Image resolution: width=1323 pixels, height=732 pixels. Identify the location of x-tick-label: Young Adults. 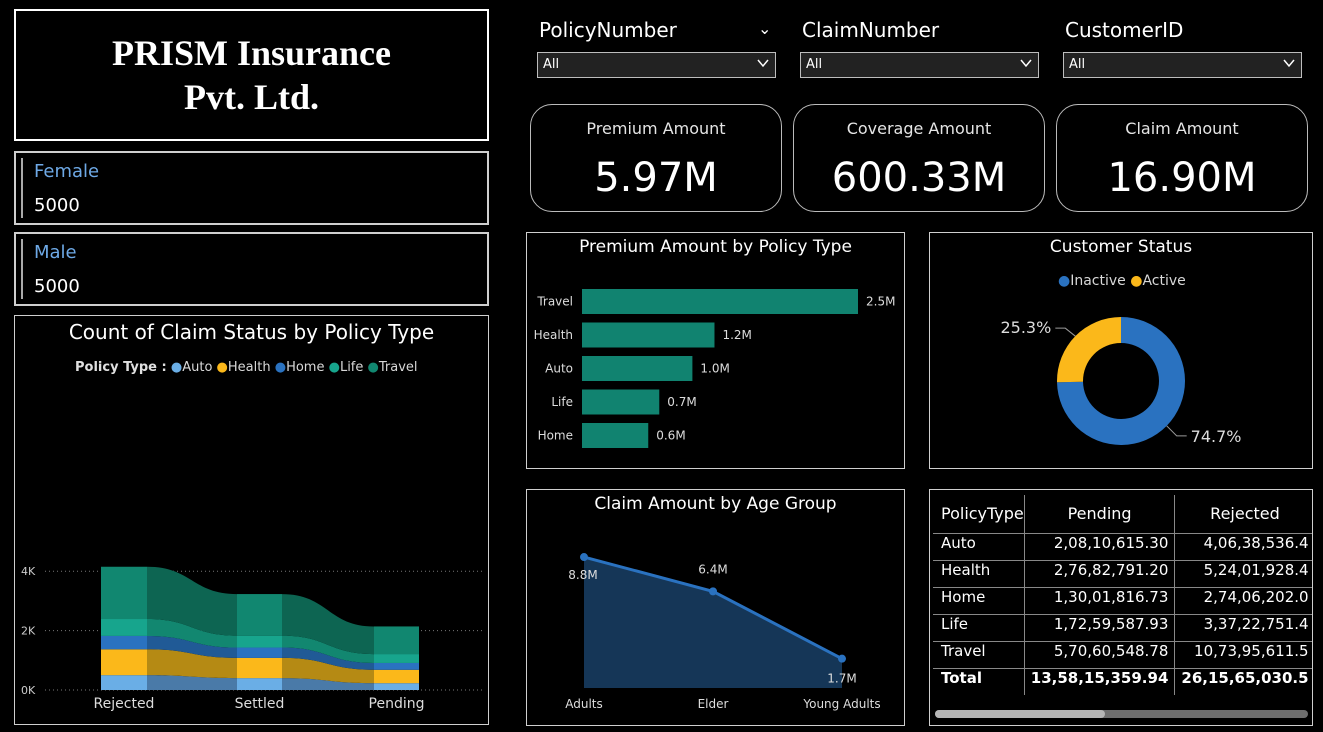
(841, 704).